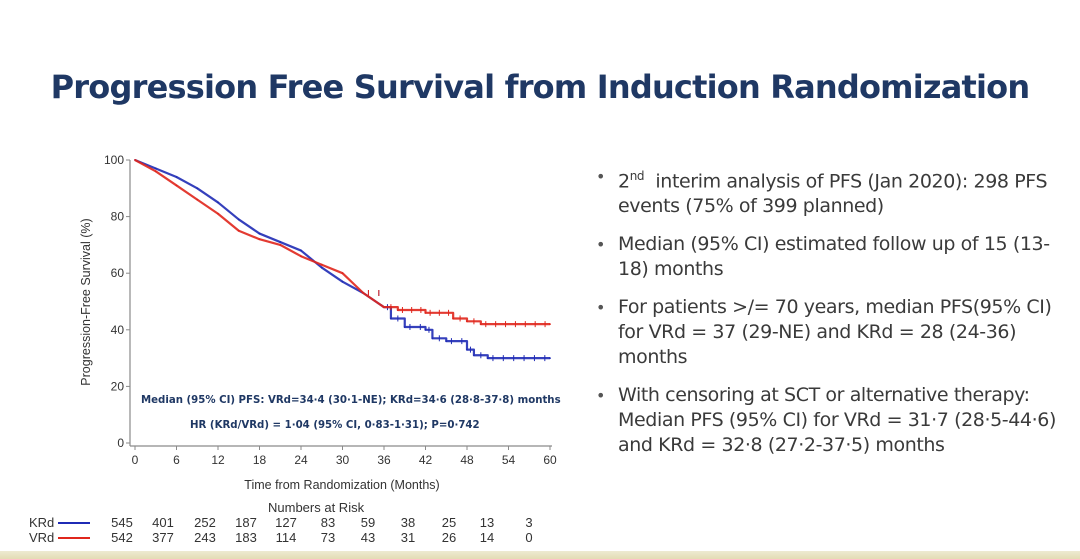  I want to click on km-curve-krd, so click(342, 259).